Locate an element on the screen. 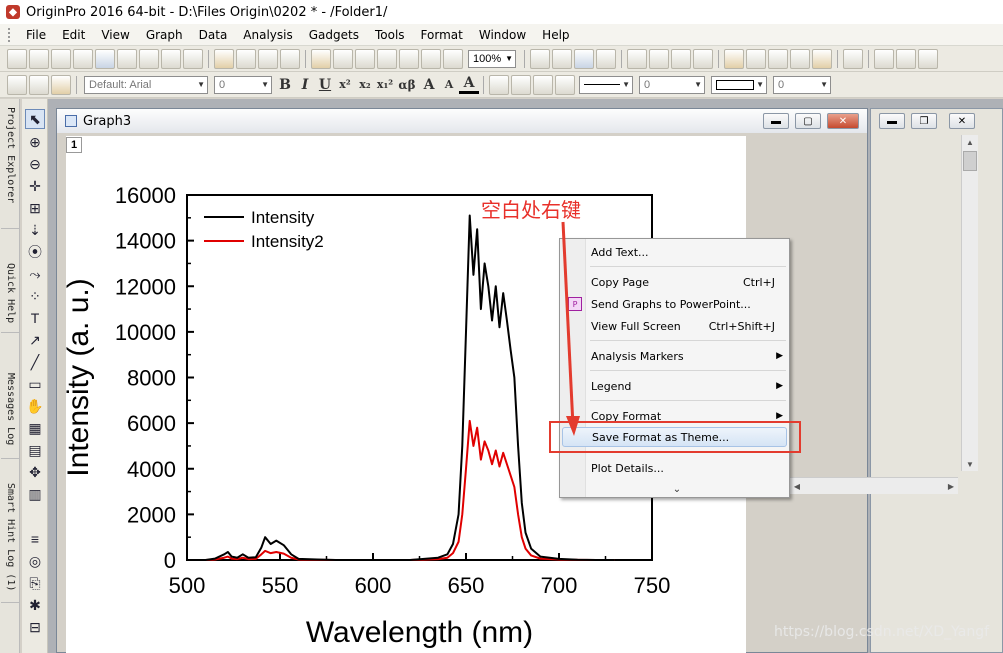  sort-icon is located at coordinates (928, 58).